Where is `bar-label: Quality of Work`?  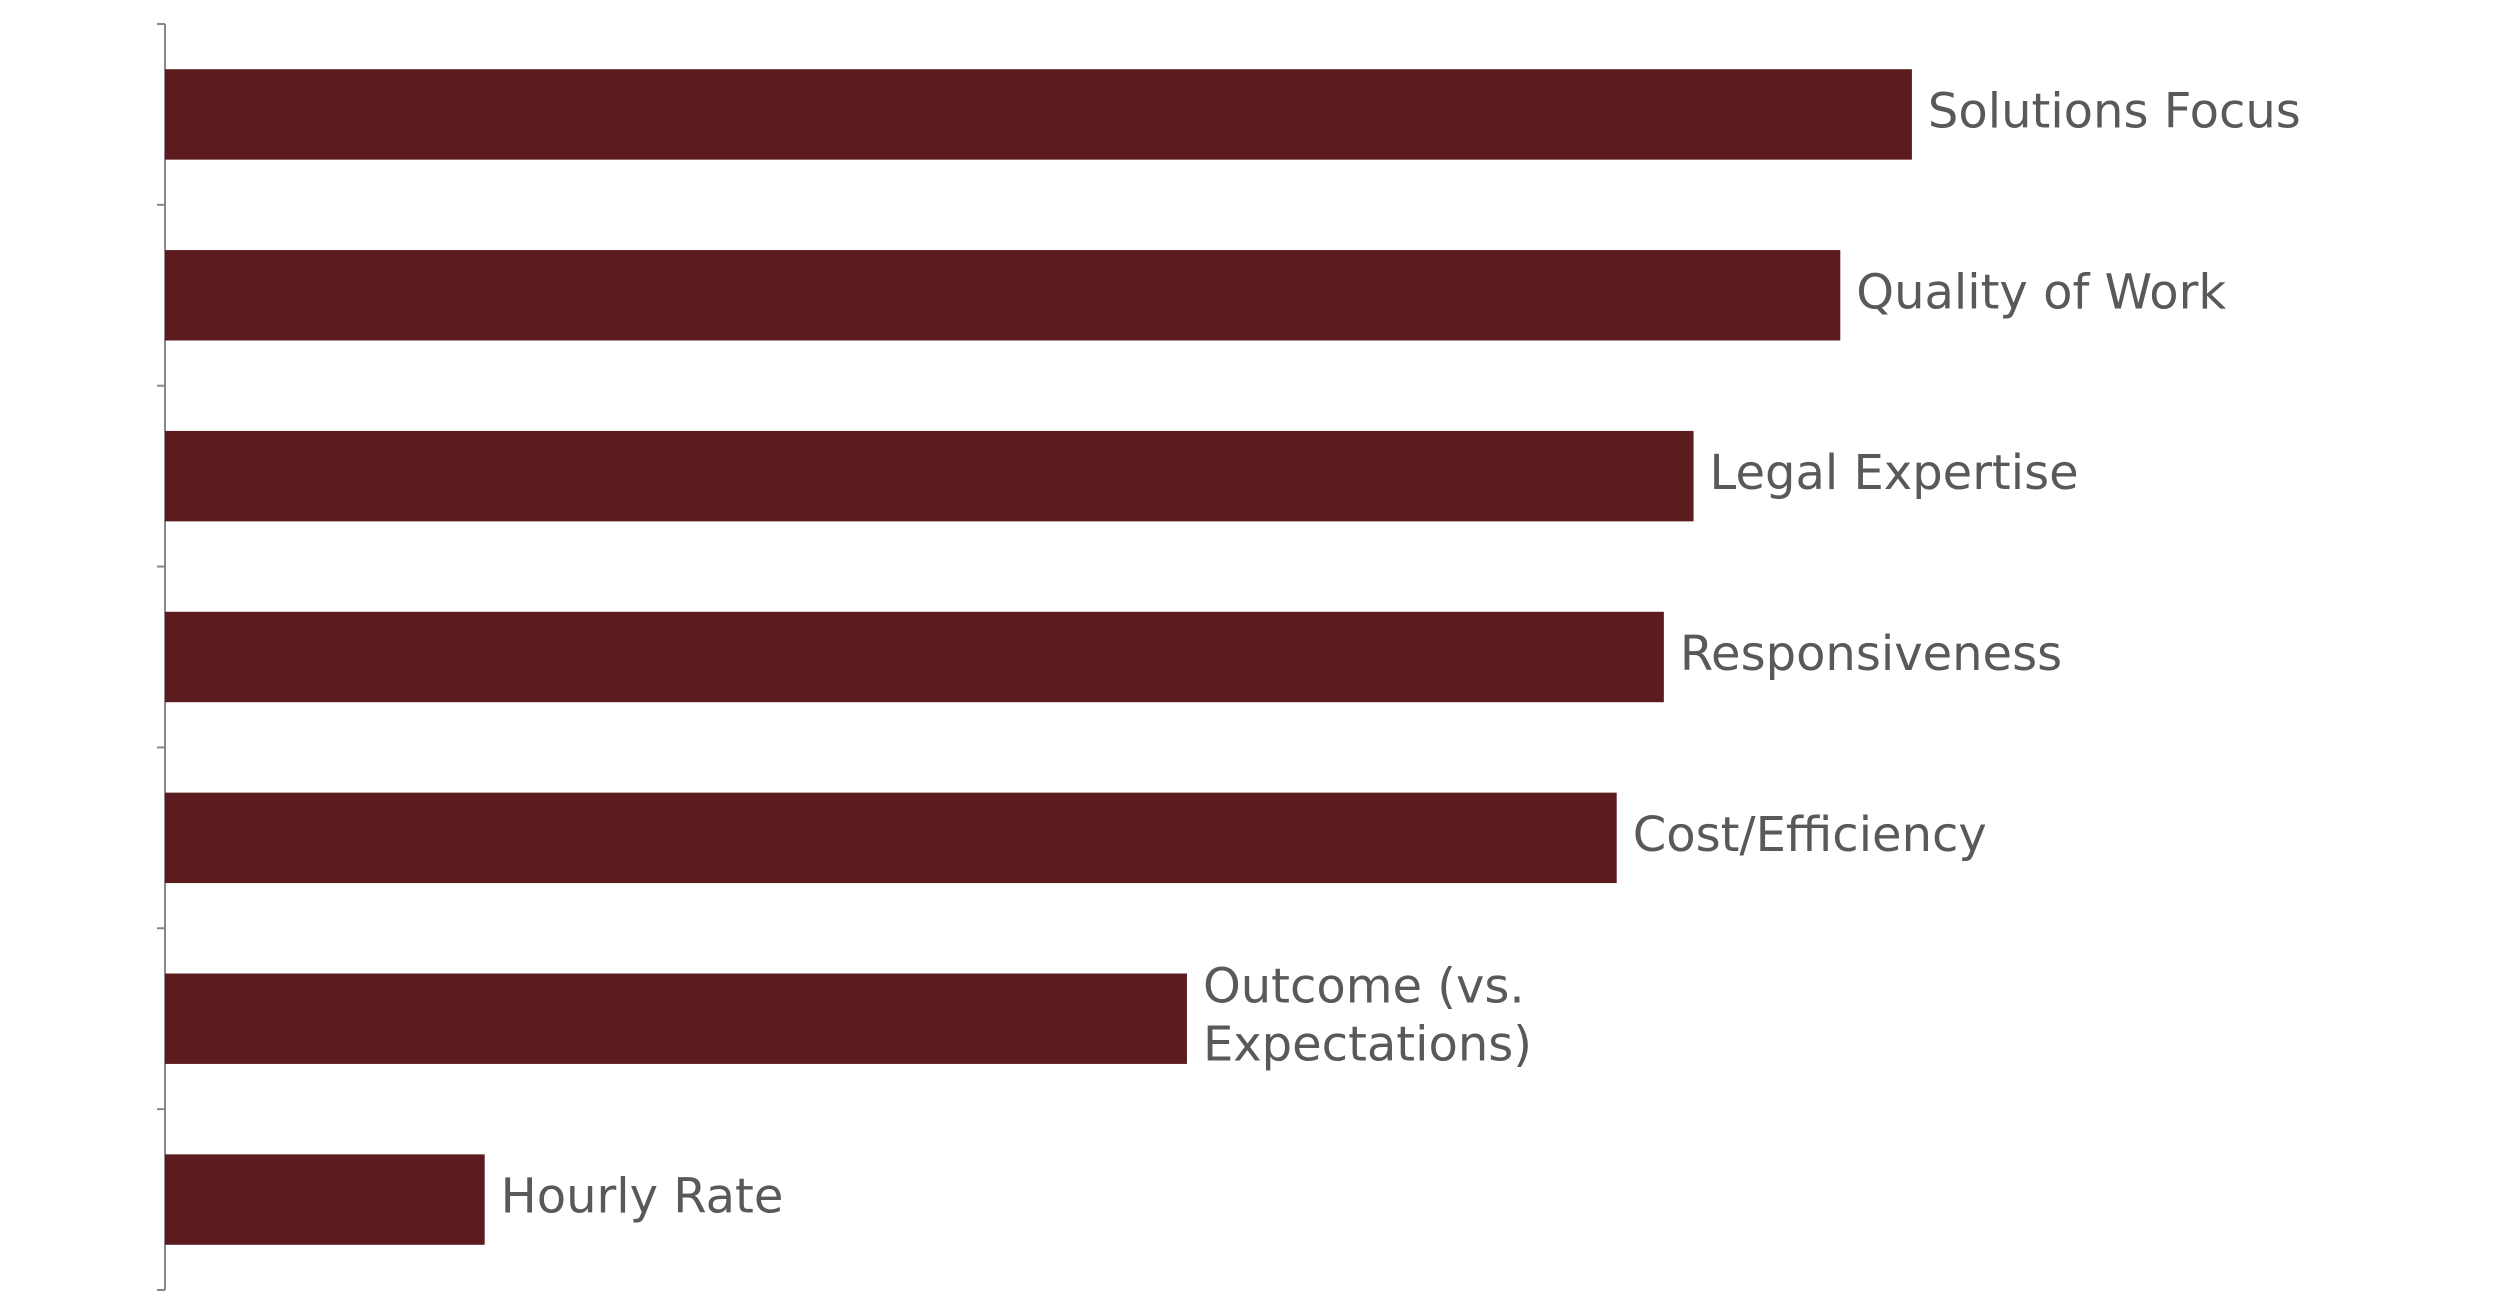
bar-label: Quality of Work is located at coordinates (2041, 292).